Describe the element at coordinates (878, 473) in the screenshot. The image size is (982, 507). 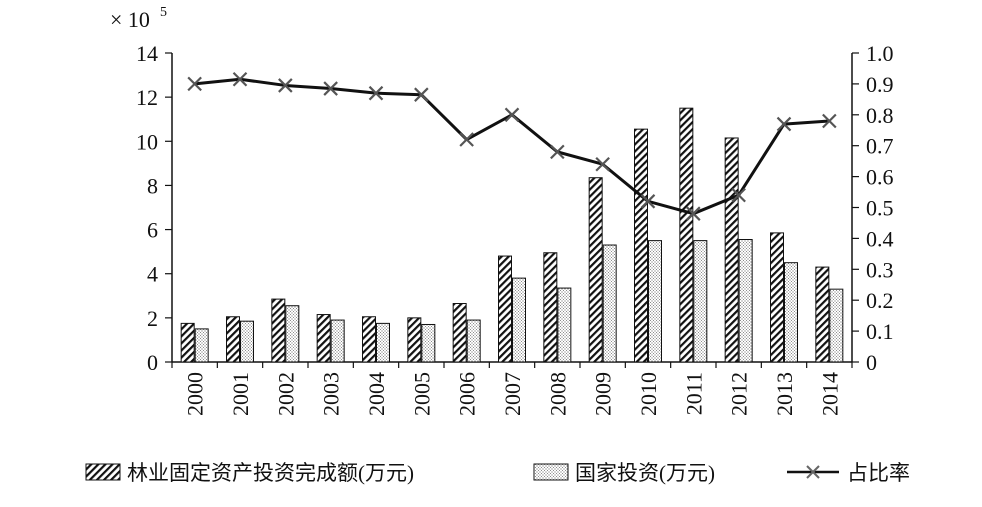
I see `legend-label-ratio: 占比率` at that location.